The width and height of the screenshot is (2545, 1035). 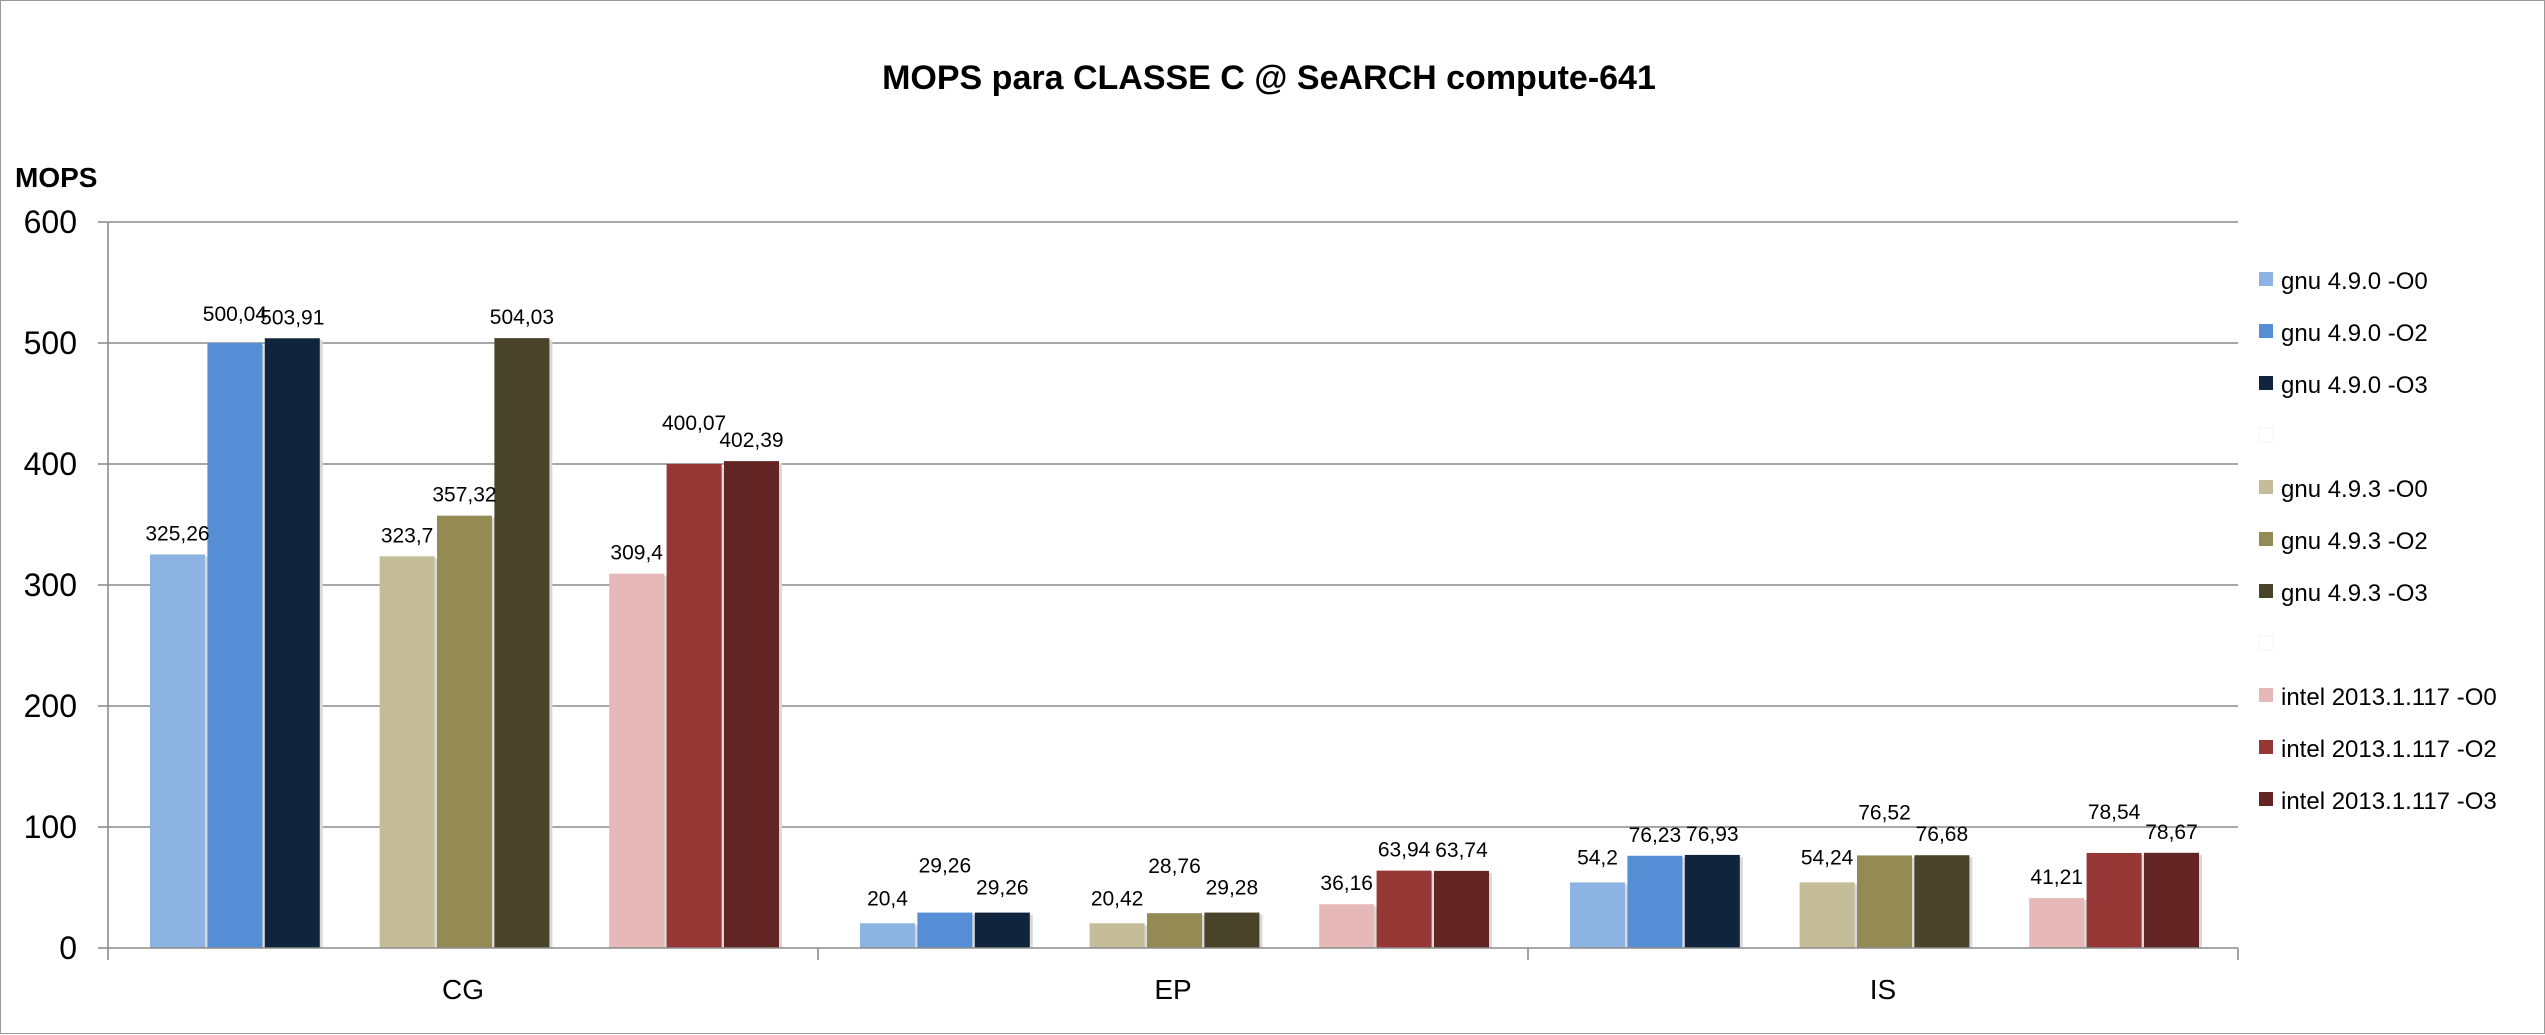 What do you see at coordinates (50, 222) in the screenshot?
I see `y-tick-label: 600` at bounding box center [50, 222].